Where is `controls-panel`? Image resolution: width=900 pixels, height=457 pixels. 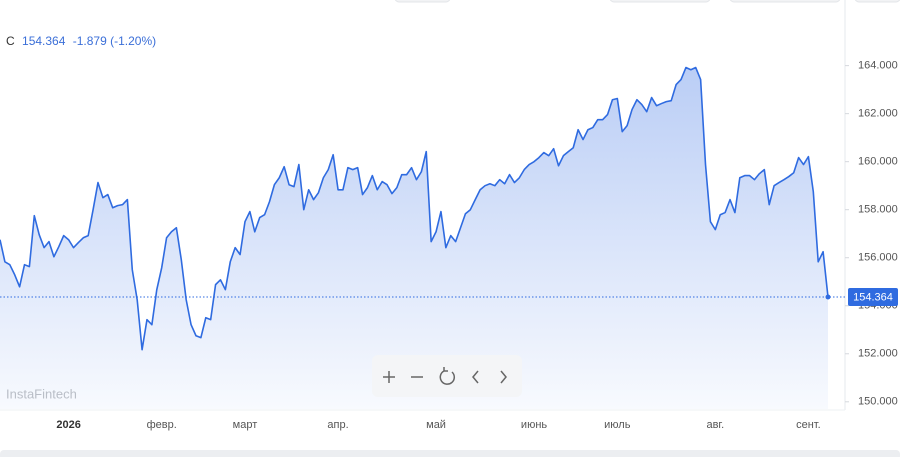
controls-panel is located at coordinates (447, 376).